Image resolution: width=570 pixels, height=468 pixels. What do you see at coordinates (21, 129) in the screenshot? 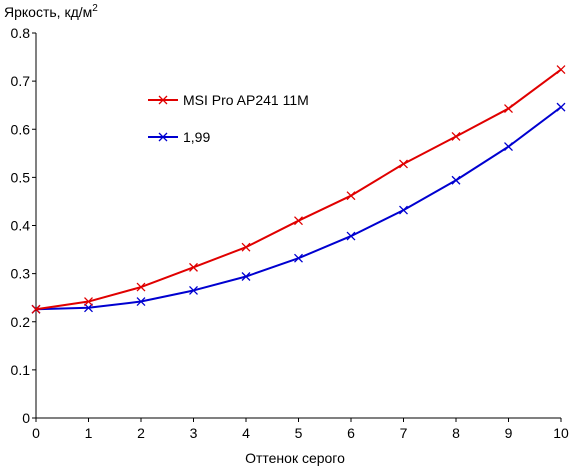
I see `y-tick-label: 0.6` at bounding box center [21, 129].